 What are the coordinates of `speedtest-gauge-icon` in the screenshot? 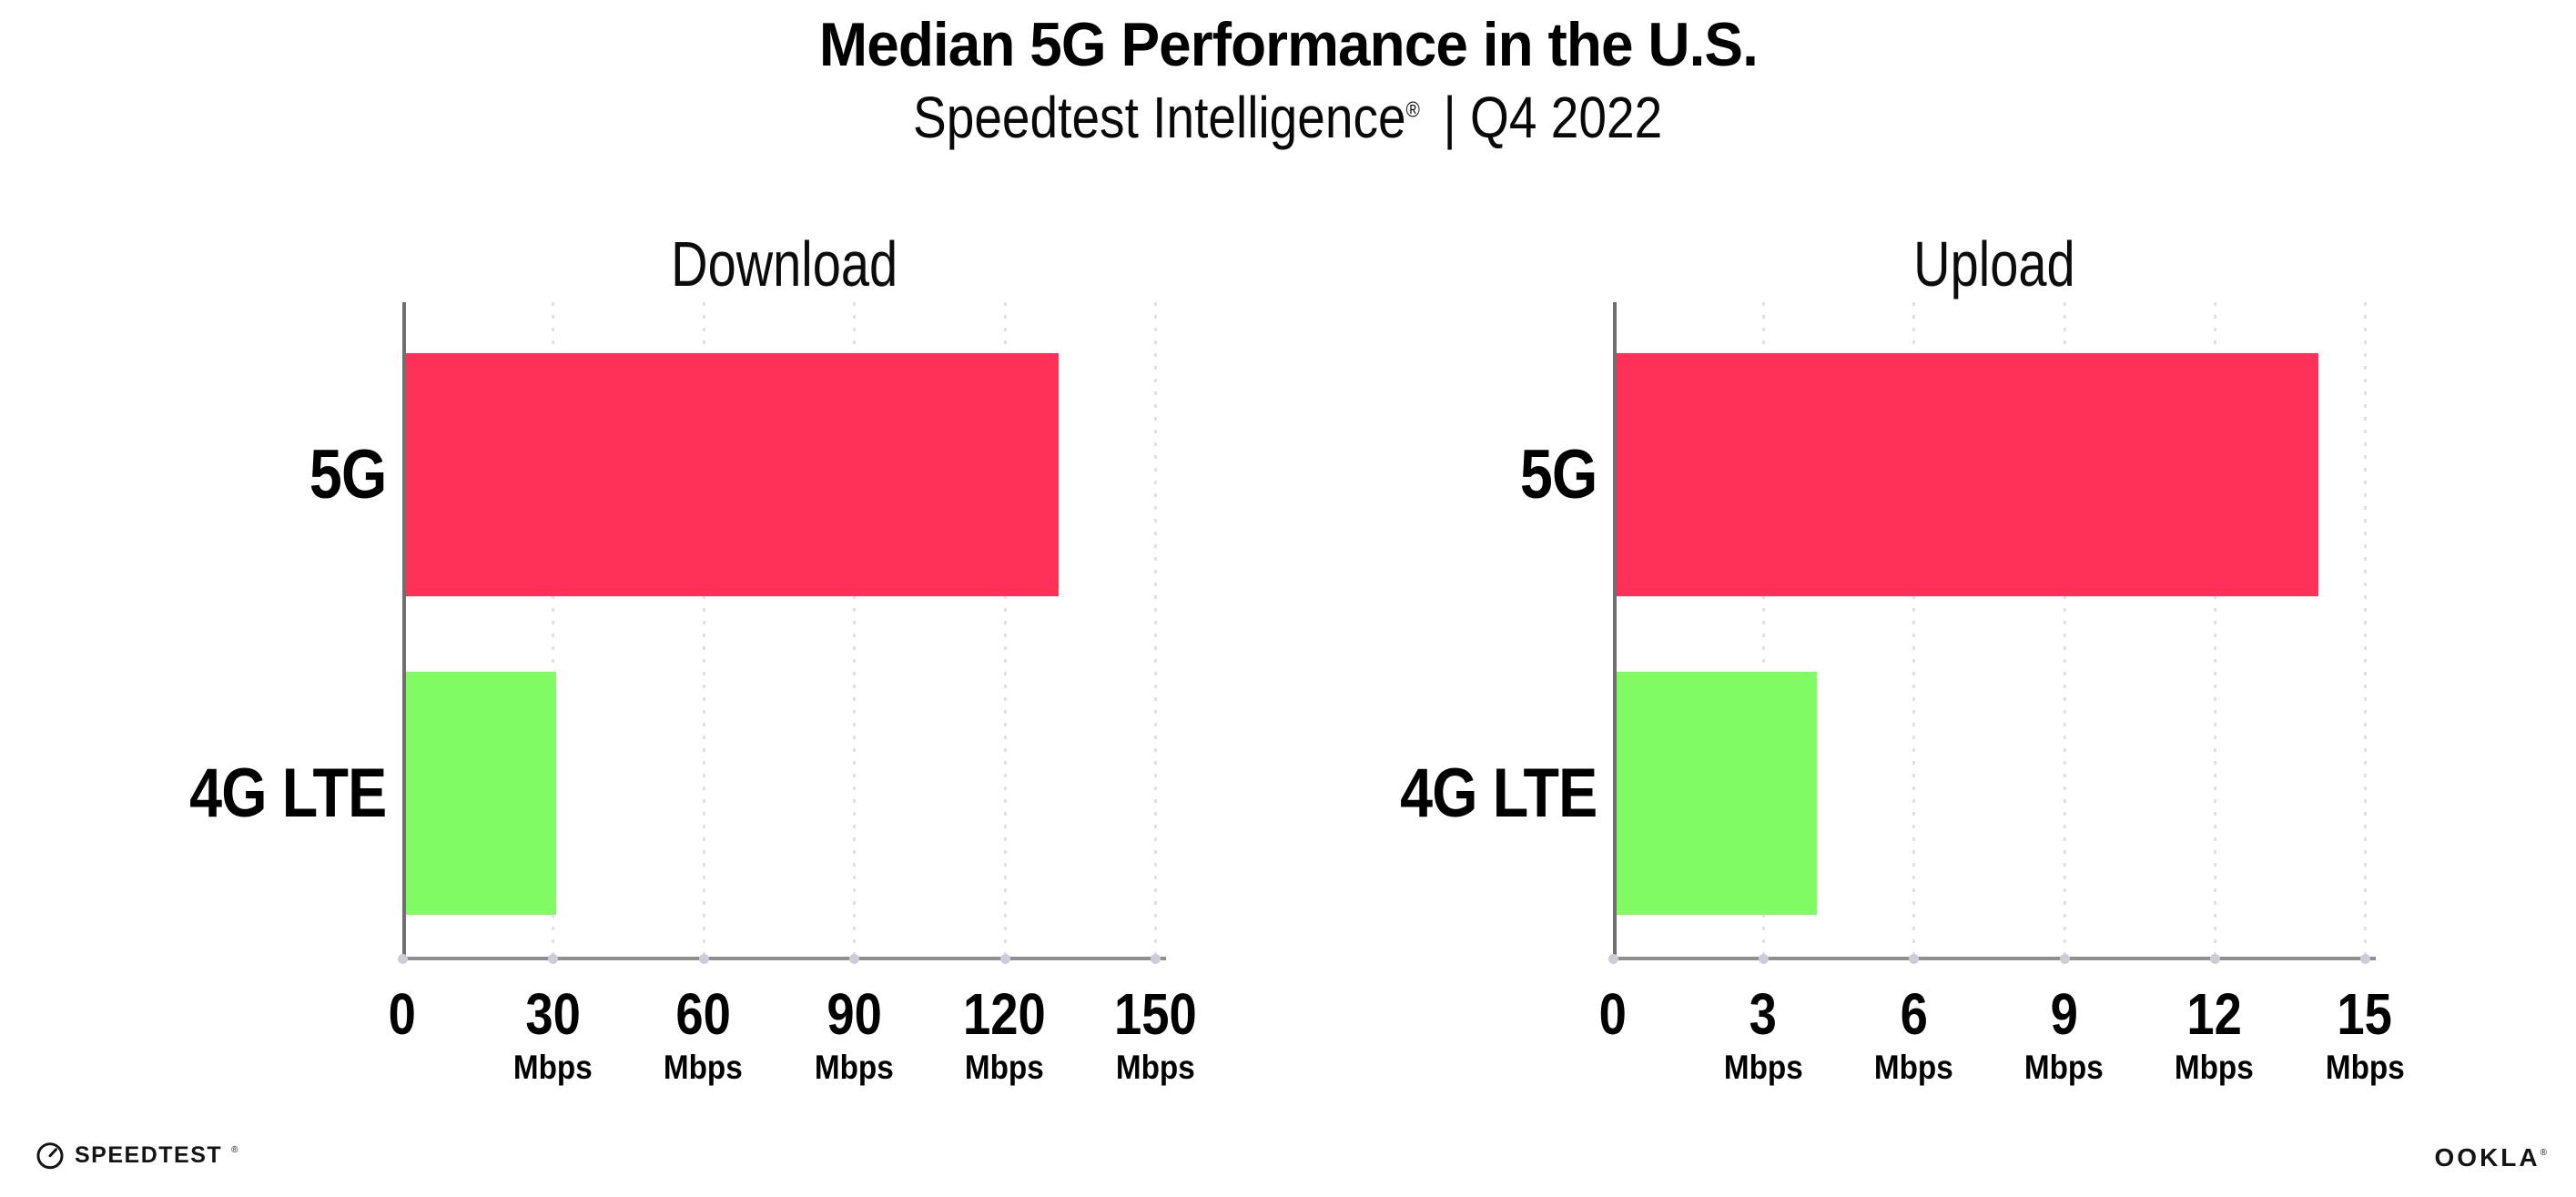 It's located at (50, 1156).